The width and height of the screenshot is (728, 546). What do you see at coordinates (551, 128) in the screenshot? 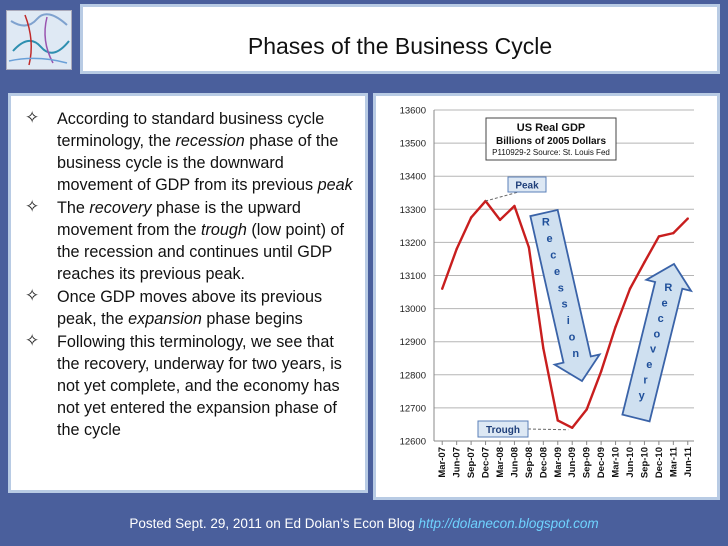
I see `chart-title: US Real GDP` at bounding box center [551, 128].